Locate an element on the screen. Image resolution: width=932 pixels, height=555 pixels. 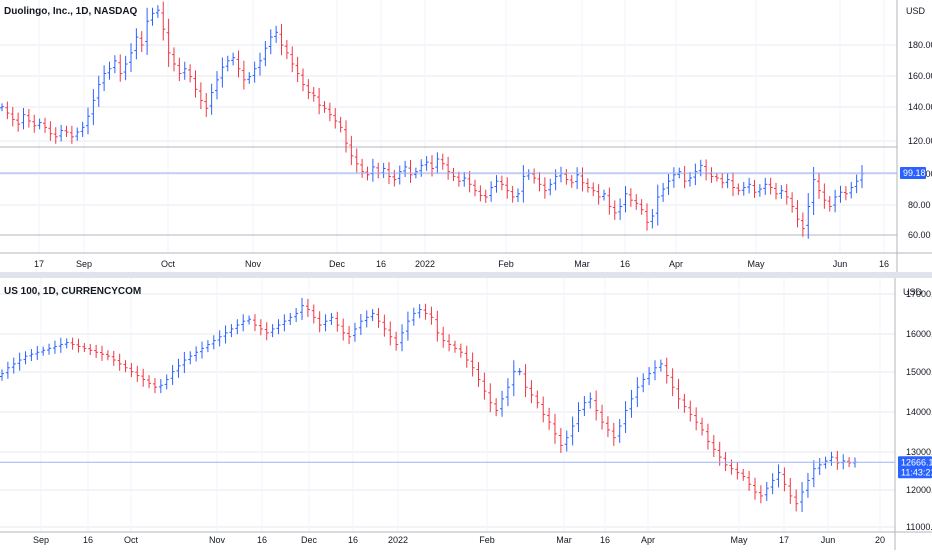
y-tick-label: 120.00 is located at coordinates (920, 141).